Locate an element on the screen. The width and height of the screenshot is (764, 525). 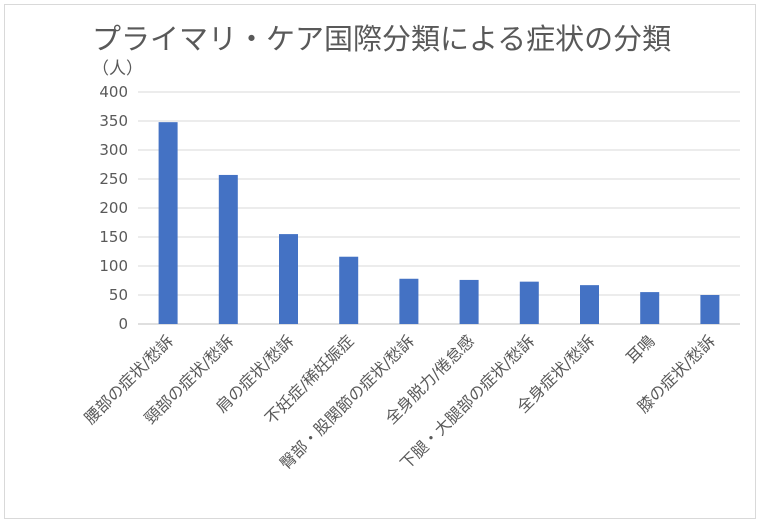
y-tick-label: 300 is located at coordinates (113, 150).